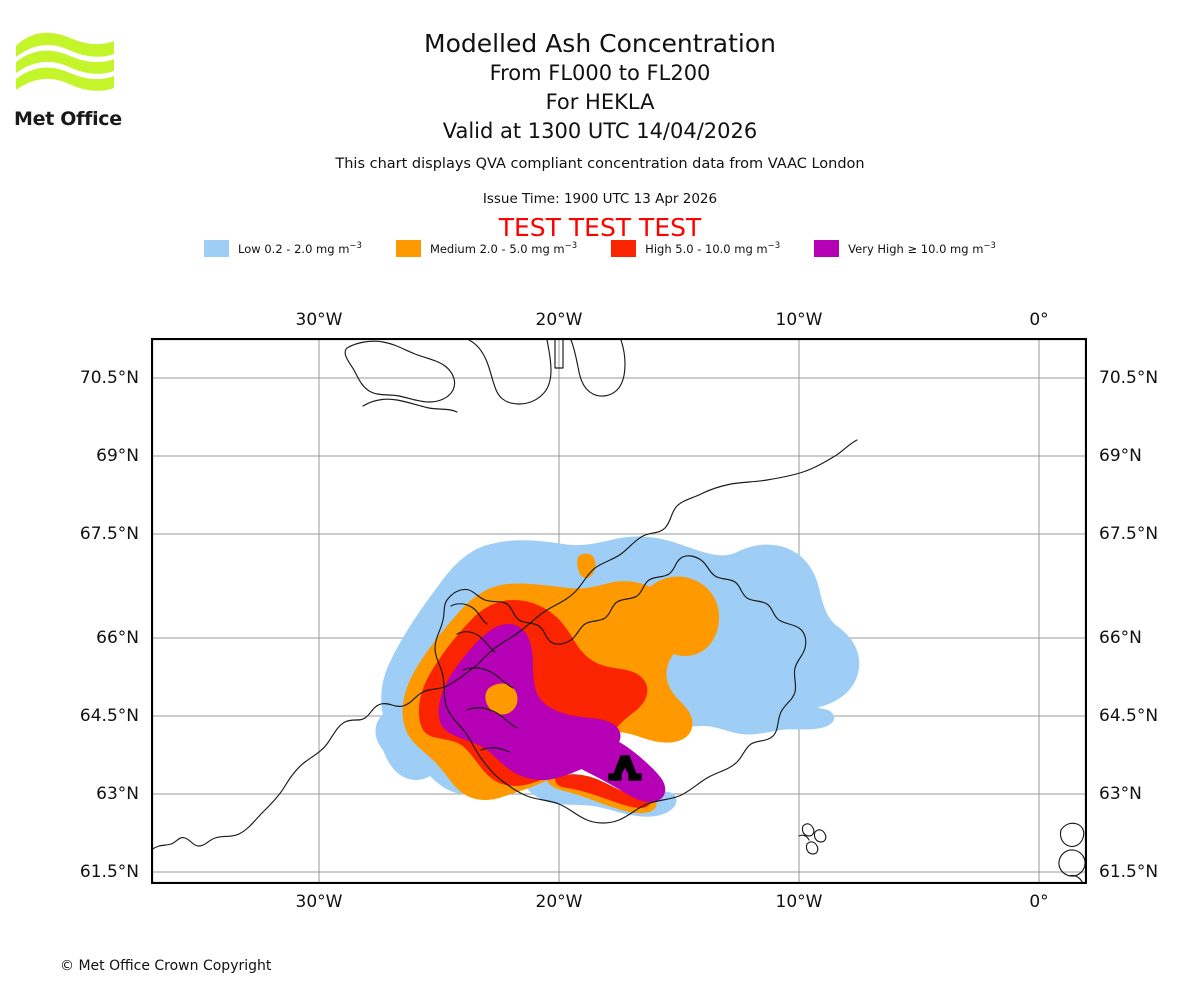  I want to click on test-banner: TEST TEST TEST, so click(600, 227).